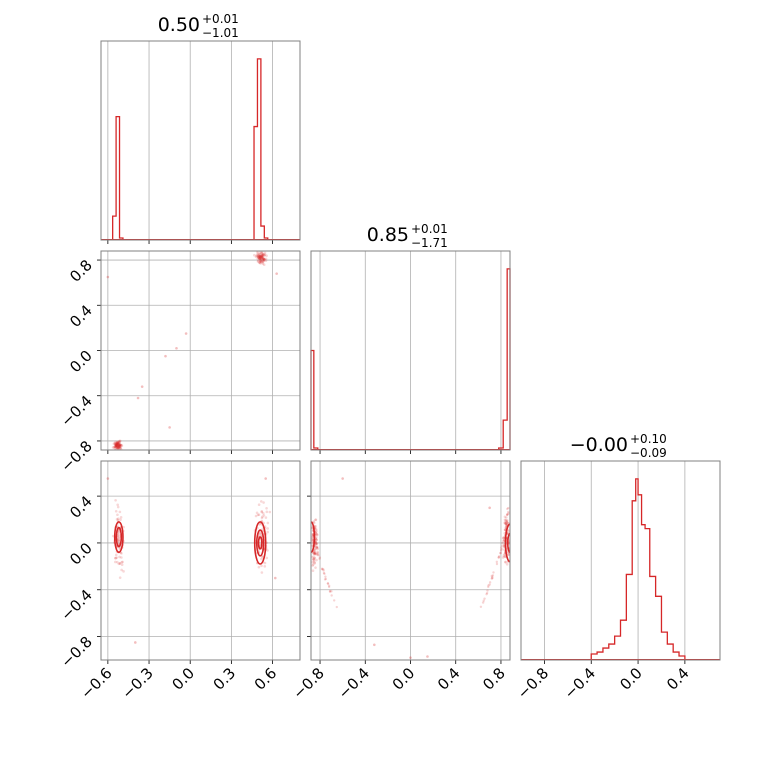 This screenshot has width=760, height=760. I want to click on scatter-x1x3-xtick-label-1: −0.3, so click(137, 683).